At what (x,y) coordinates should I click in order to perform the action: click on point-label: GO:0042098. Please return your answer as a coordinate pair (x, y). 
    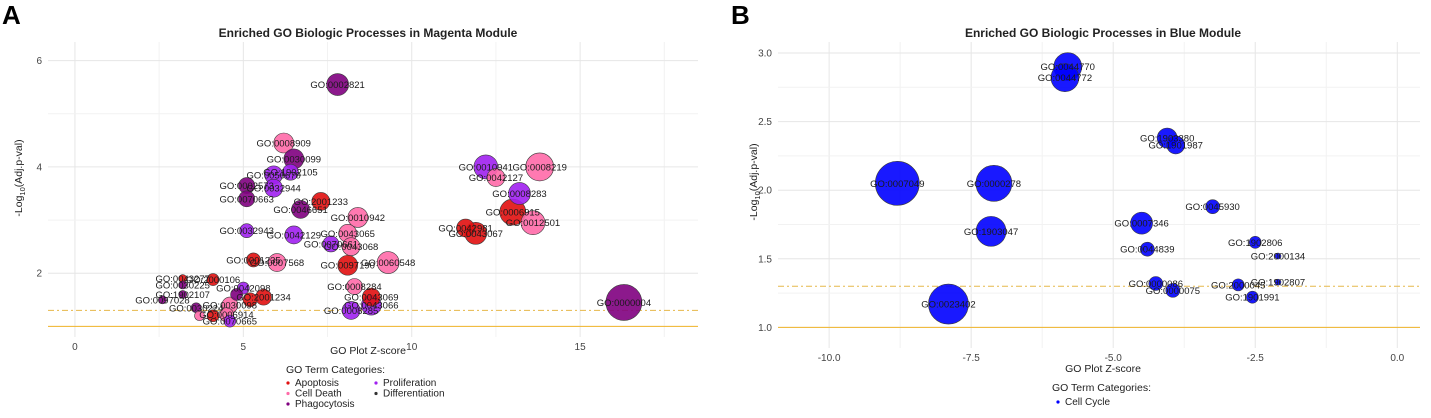
    Looking at the image, I should click on (243, 289).